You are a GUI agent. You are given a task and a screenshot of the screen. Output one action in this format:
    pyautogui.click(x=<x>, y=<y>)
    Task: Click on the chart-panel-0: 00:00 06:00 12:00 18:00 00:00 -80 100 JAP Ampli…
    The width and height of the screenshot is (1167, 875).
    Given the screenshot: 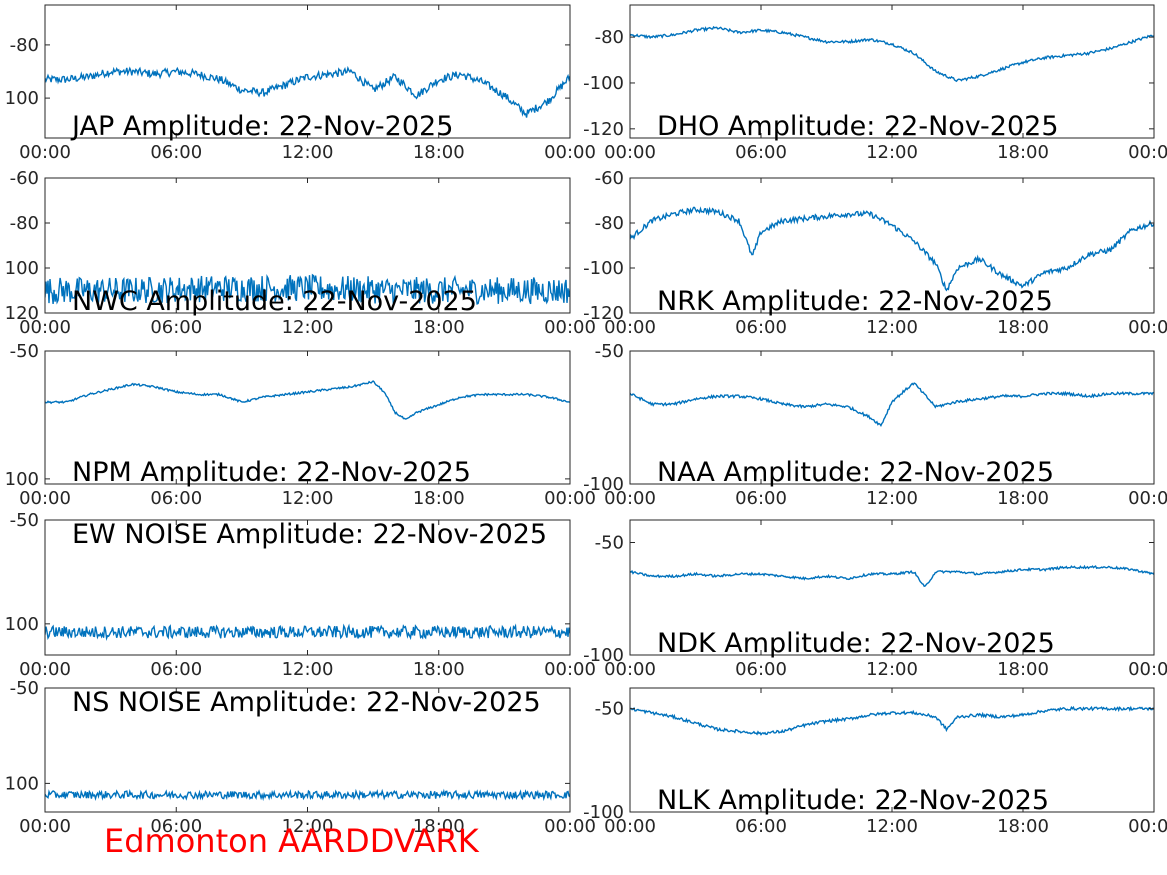 What is the action you would take?
    pyautogui.click(x=300, y=83)
    